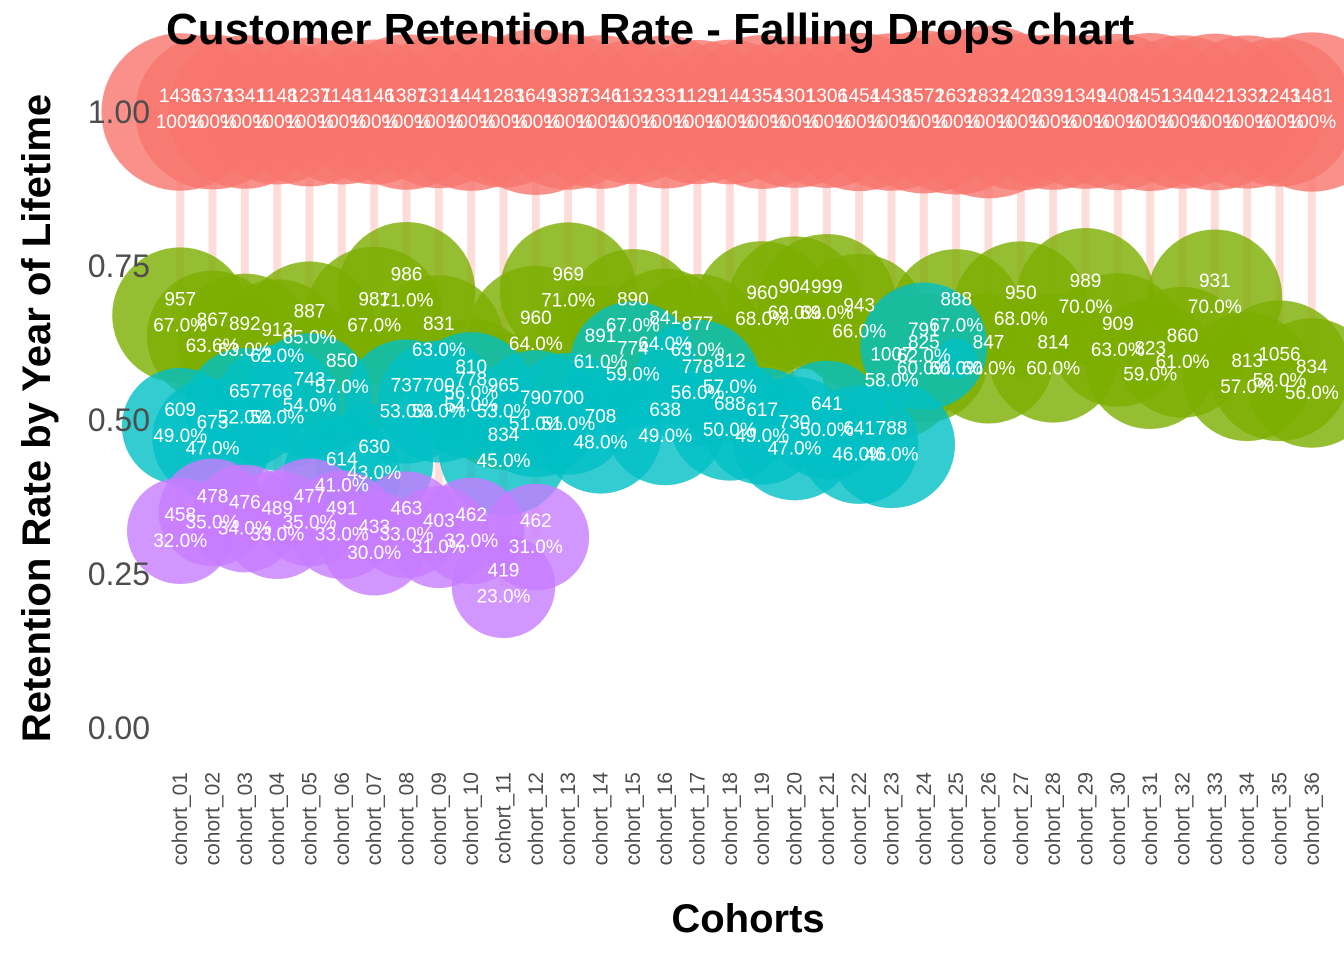  What do you see at coordinates (891, 355) in the screenshot?
I see `count-label: 1007` at bounding box center [891, 355].